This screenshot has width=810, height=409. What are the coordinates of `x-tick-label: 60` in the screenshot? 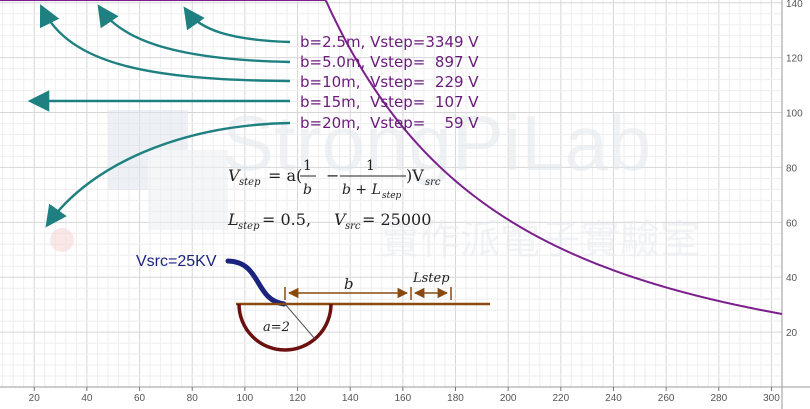 It's located at (140, 398).